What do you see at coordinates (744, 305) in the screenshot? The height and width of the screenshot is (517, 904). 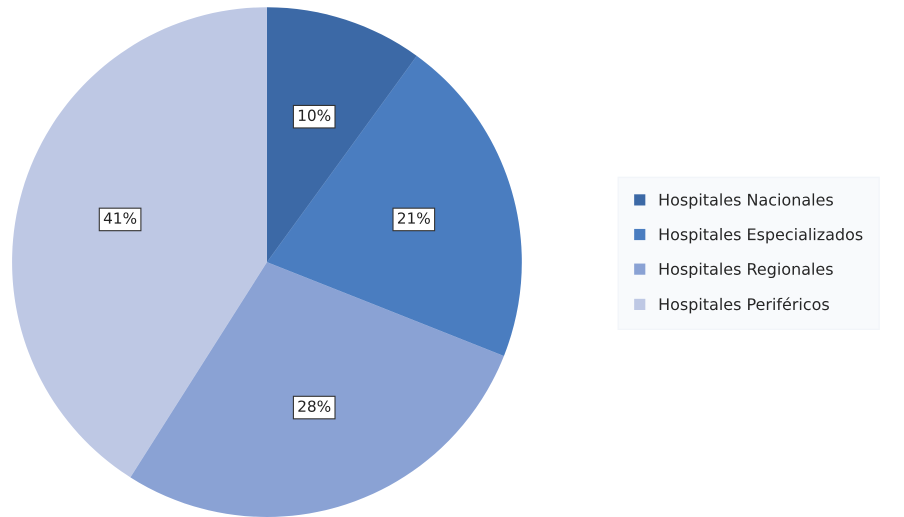 I see `legend-label: Hospitales Periféricos` at bounding box center [744, 305].